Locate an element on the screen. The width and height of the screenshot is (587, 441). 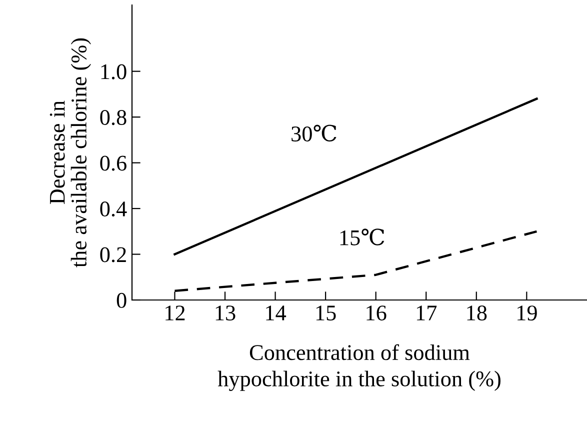
y-tick-label: 0 is located at coordinates (121, 300).